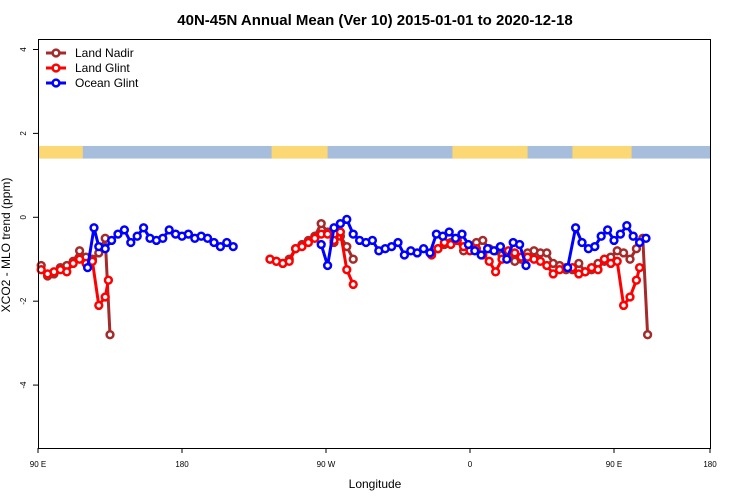 This screenshot has height=500, width=750. Describe the element at coordinates (326, 464) in the screenshot. I see `x-tick-label: 90 W` at that location.